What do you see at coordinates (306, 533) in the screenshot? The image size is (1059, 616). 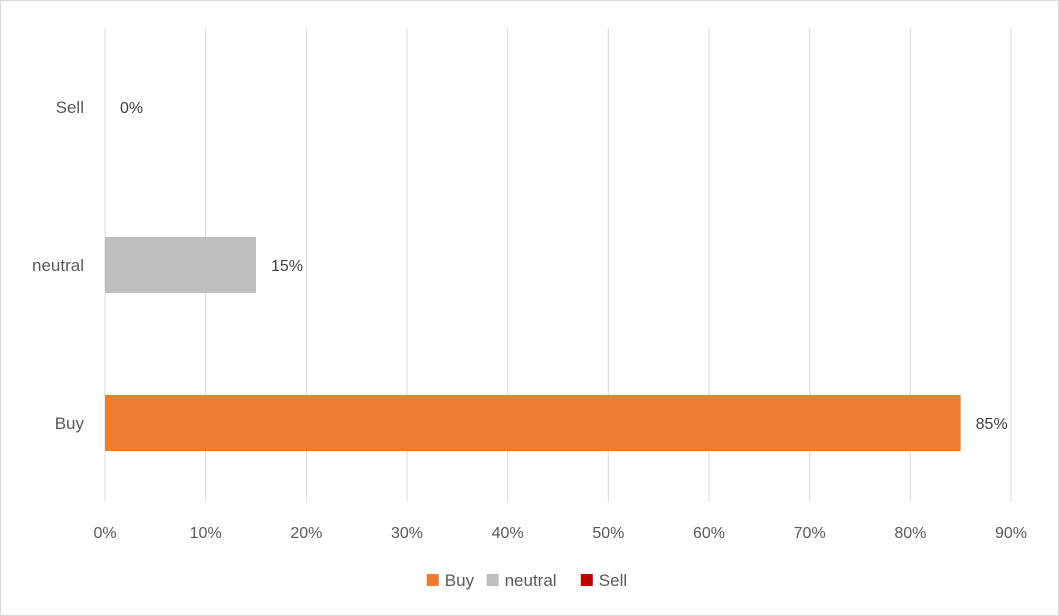 I see `x-tick-label: 20%` at bounding box center [306, 533].